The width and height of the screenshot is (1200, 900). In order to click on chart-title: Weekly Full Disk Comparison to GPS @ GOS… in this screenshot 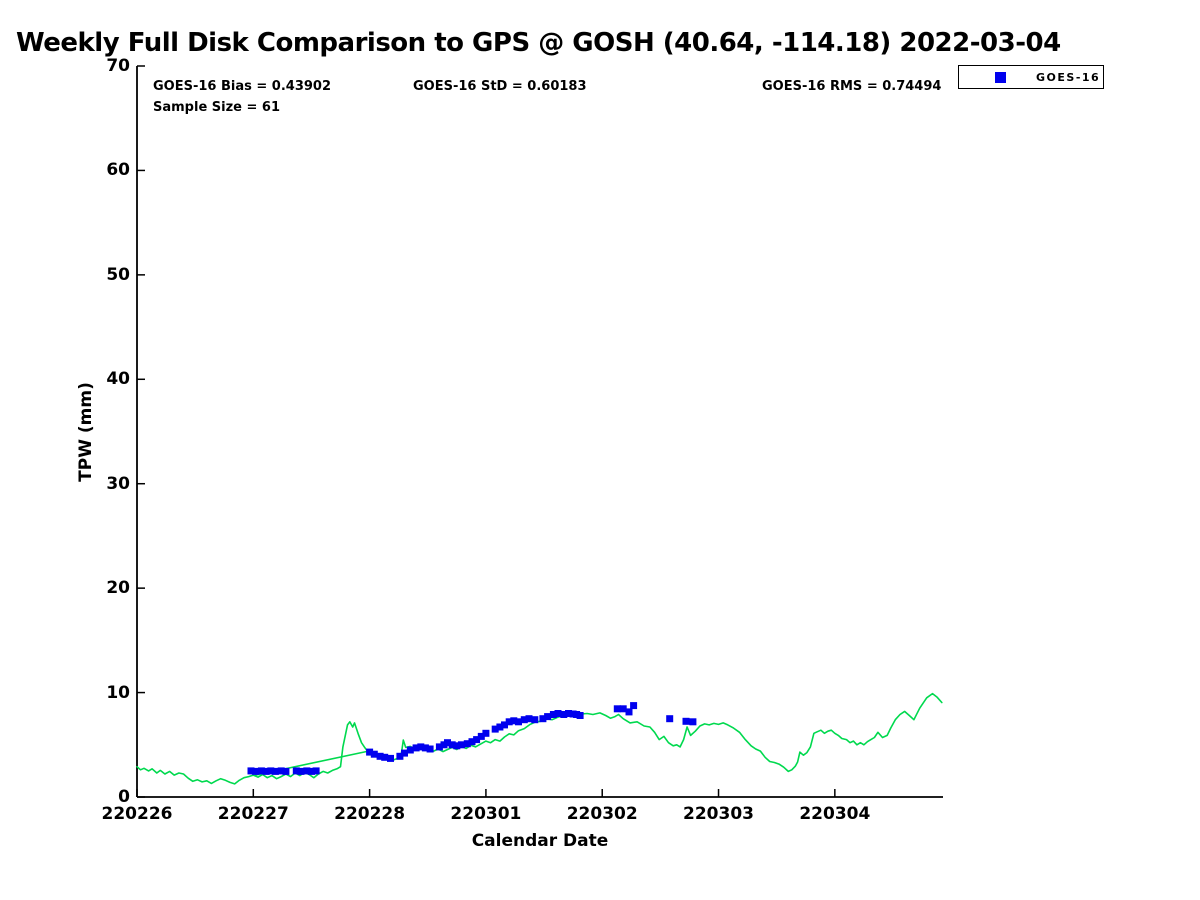, I will do `click(538, 43)`.